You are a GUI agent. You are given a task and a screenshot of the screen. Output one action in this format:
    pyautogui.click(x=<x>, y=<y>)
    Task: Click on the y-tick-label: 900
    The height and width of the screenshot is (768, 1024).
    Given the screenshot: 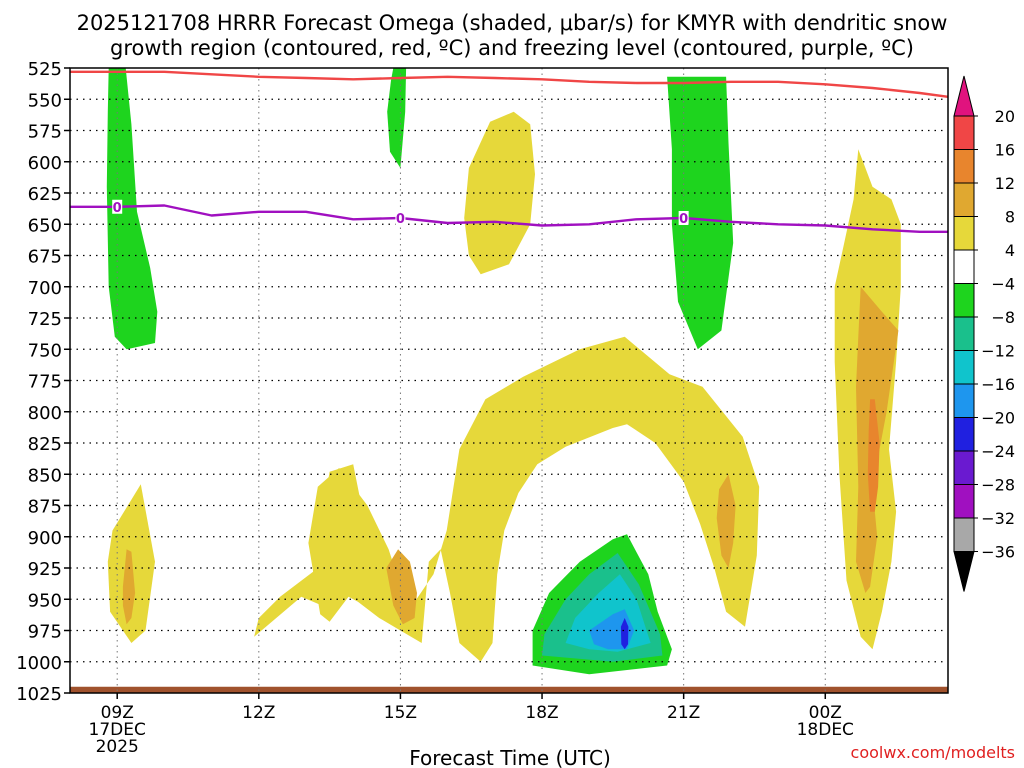 What is the action you would take?
    pyautogui.click(x=45, y=538)
    